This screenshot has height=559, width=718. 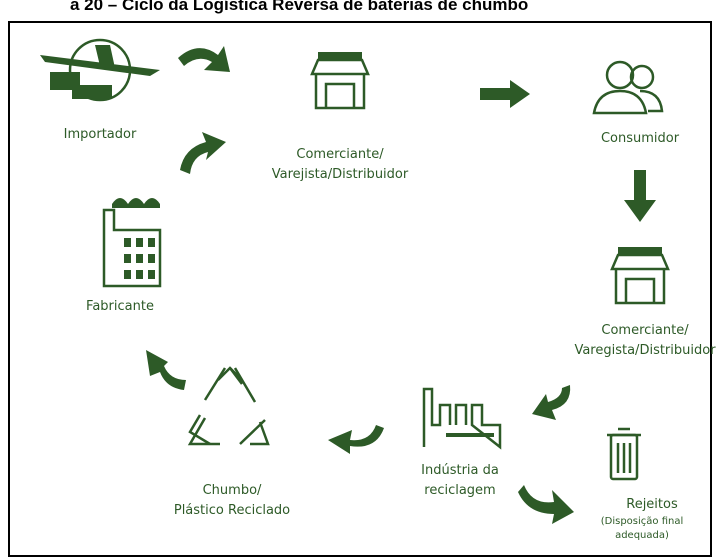 I want to click on node-label: Varegista/Distribuidor, so click(x=645, y=350).